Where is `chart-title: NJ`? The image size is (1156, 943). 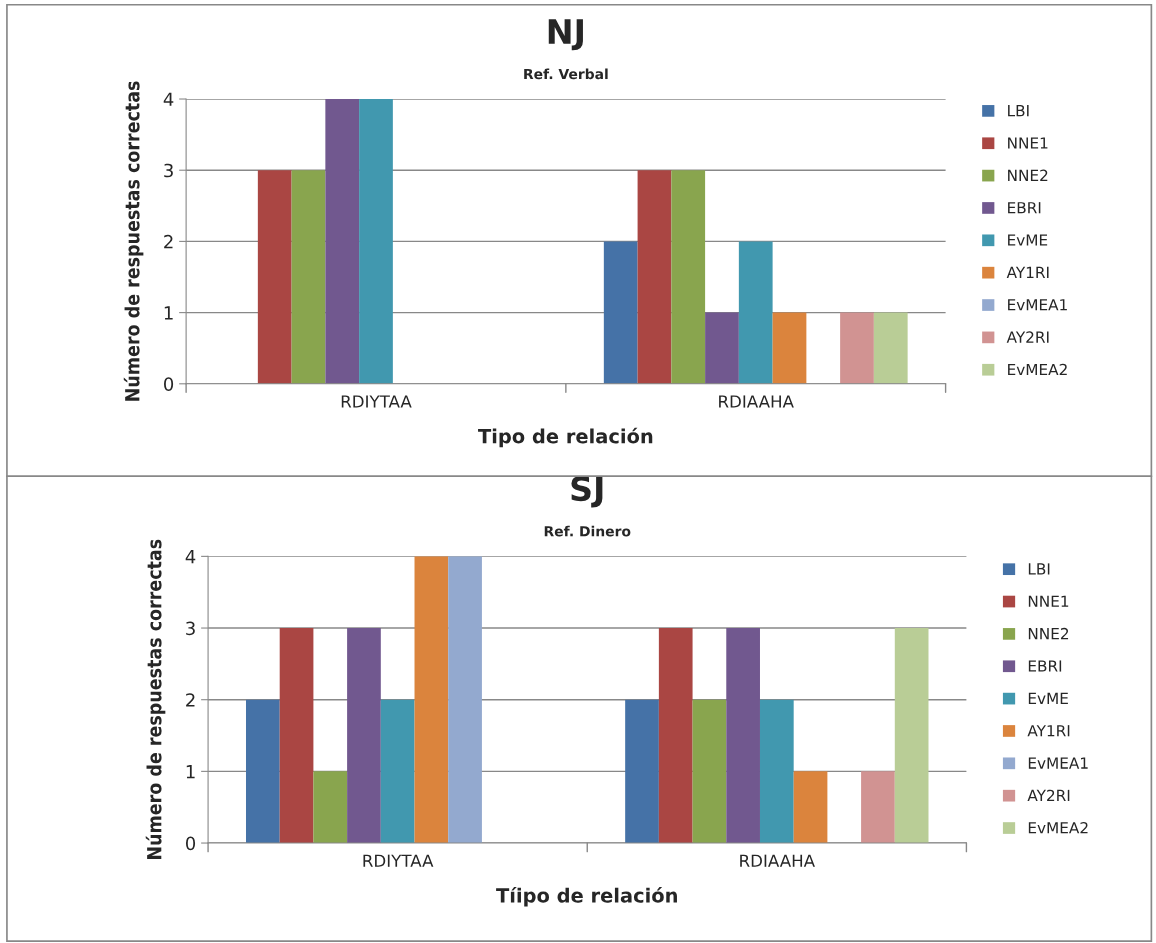 chart-title: NJ is located at coordinates (565, 35).